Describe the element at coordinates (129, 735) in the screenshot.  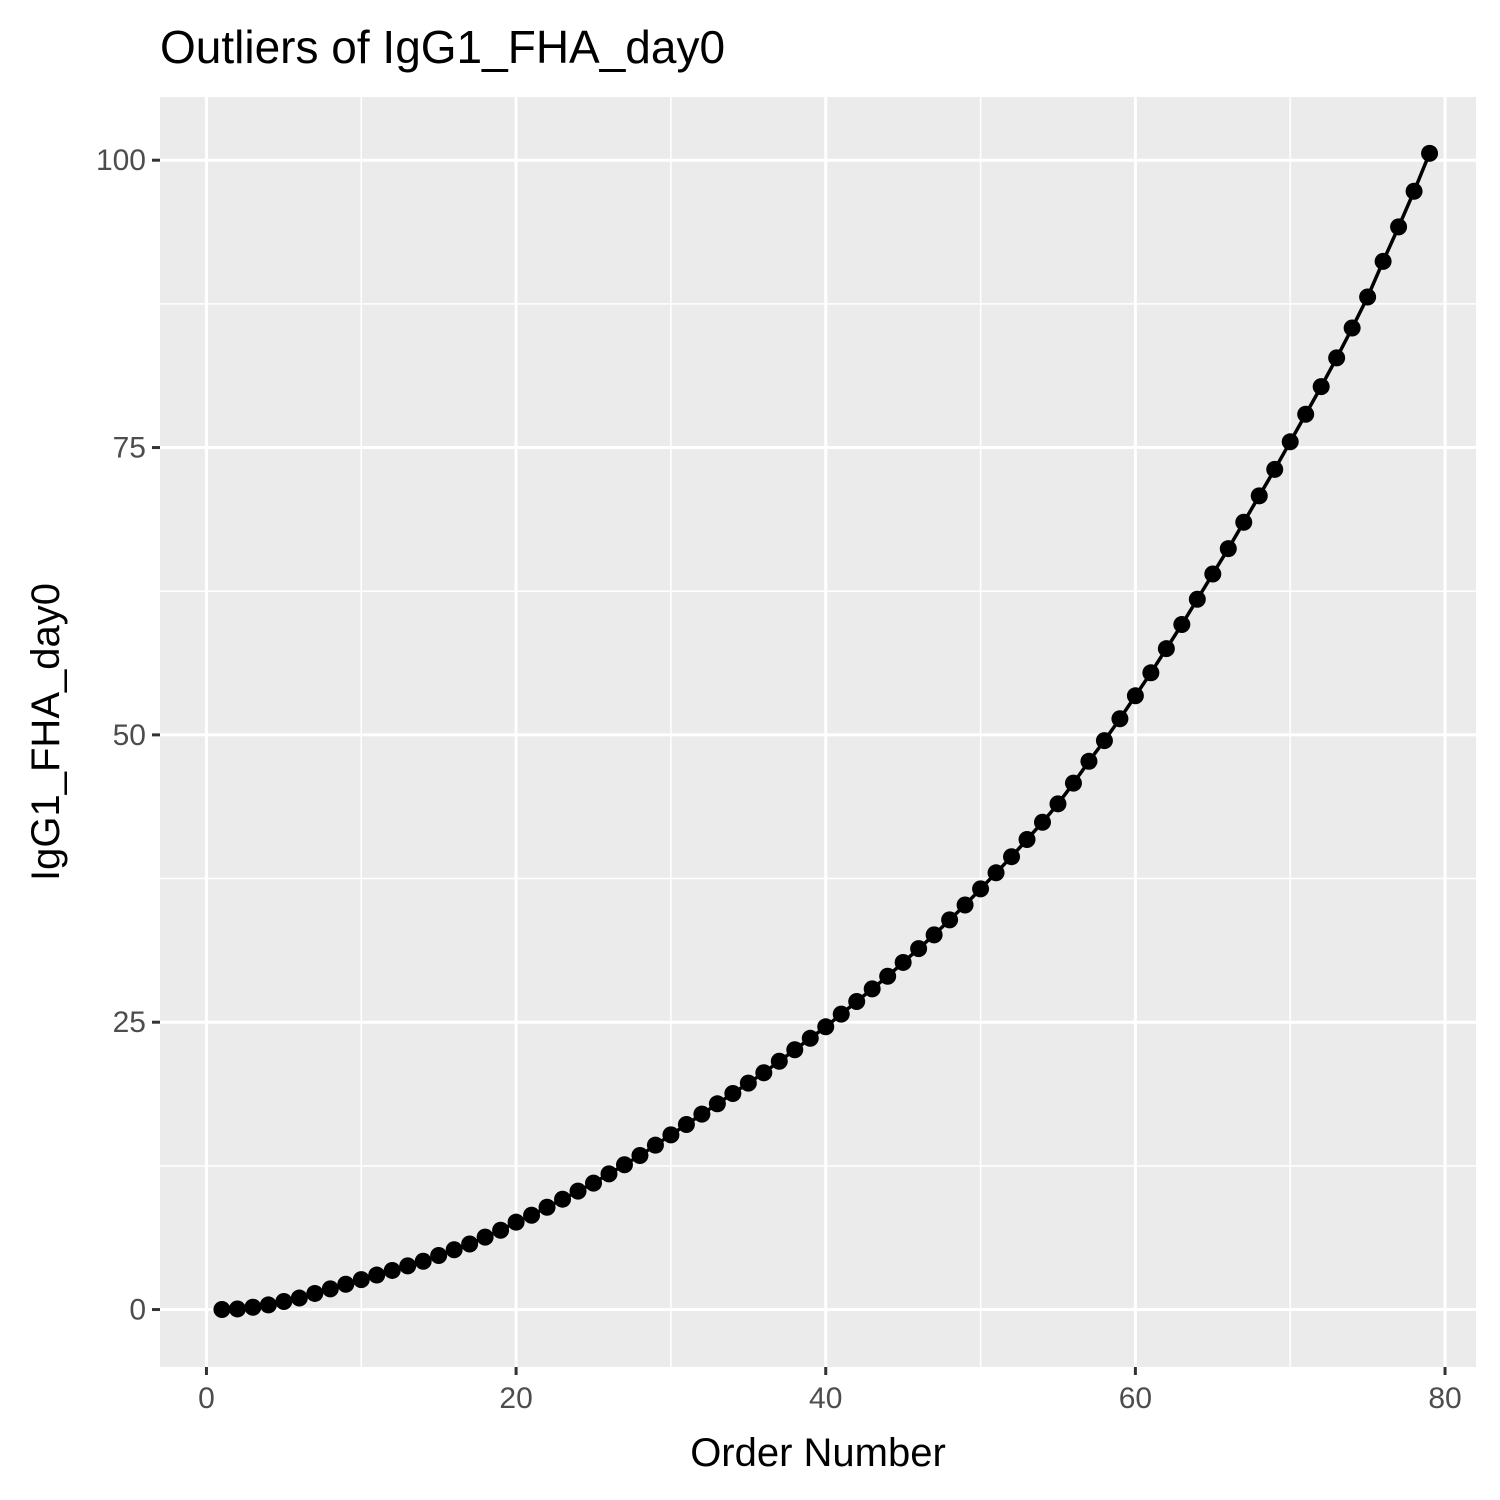
I see `y-tick-label: 50` at that location.